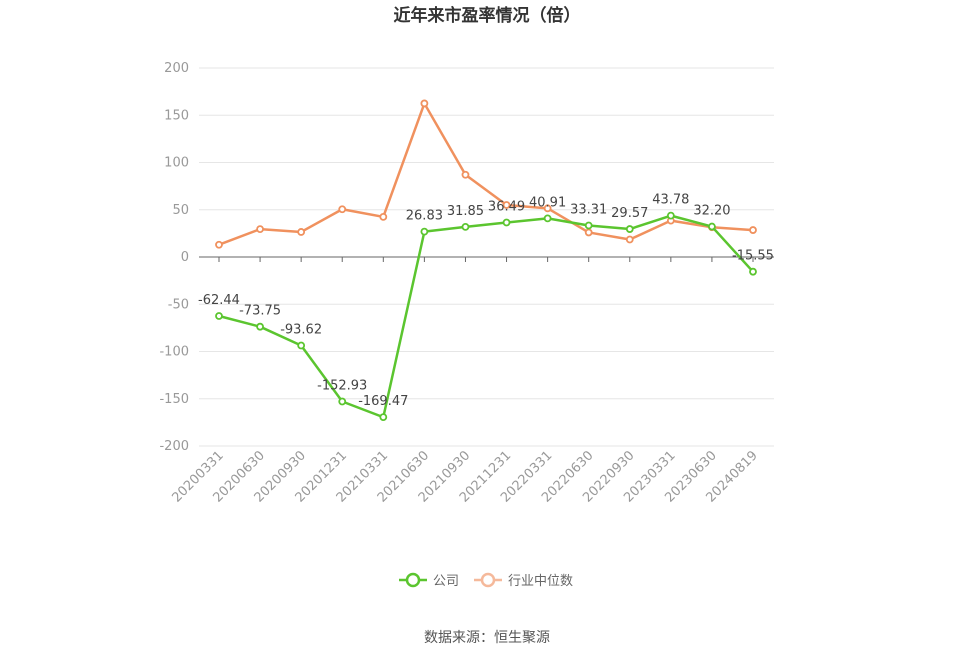 This screenshot has width=975, height=658. What do you see at coordinates (185, 257) in the screenshot?
I see `y-tick-label: 0` at bounding box center [185, 257].